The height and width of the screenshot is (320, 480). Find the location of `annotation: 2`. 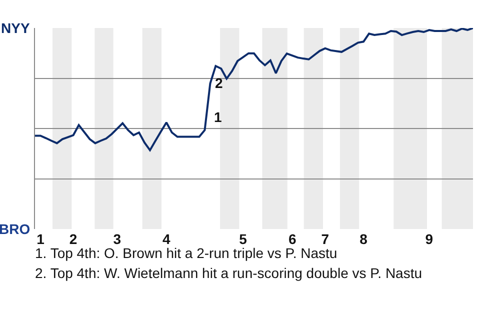

annotation: 2 is located at coordinates (219, 83).